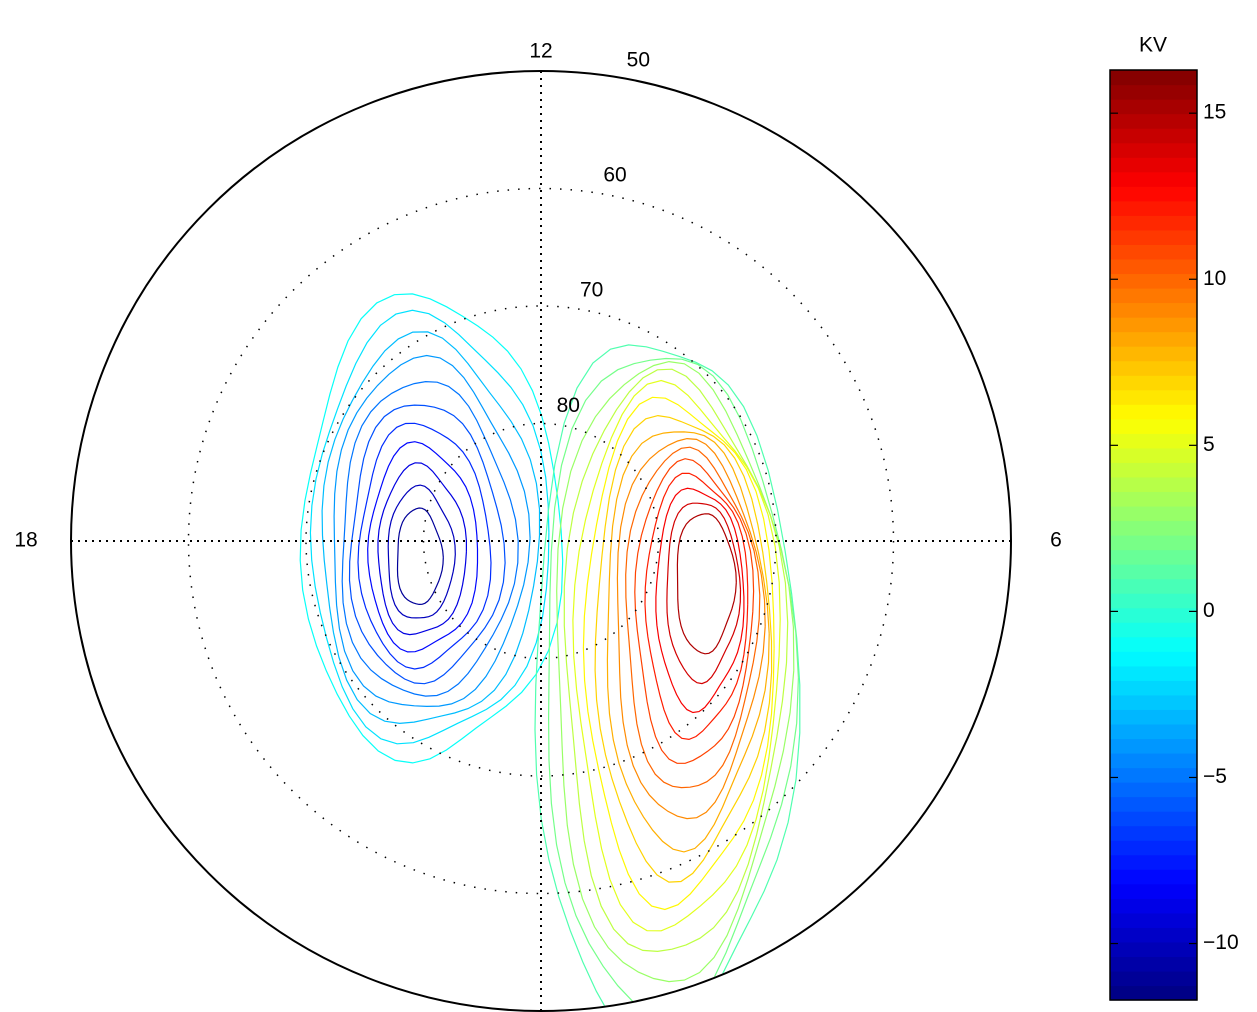 This screenshot has height=1012, width=1257. What do you see at coordinates (1221, 942) in the screenshot?
I see `colorbar-tick-label: −10` at bounding box center [1221, 942].